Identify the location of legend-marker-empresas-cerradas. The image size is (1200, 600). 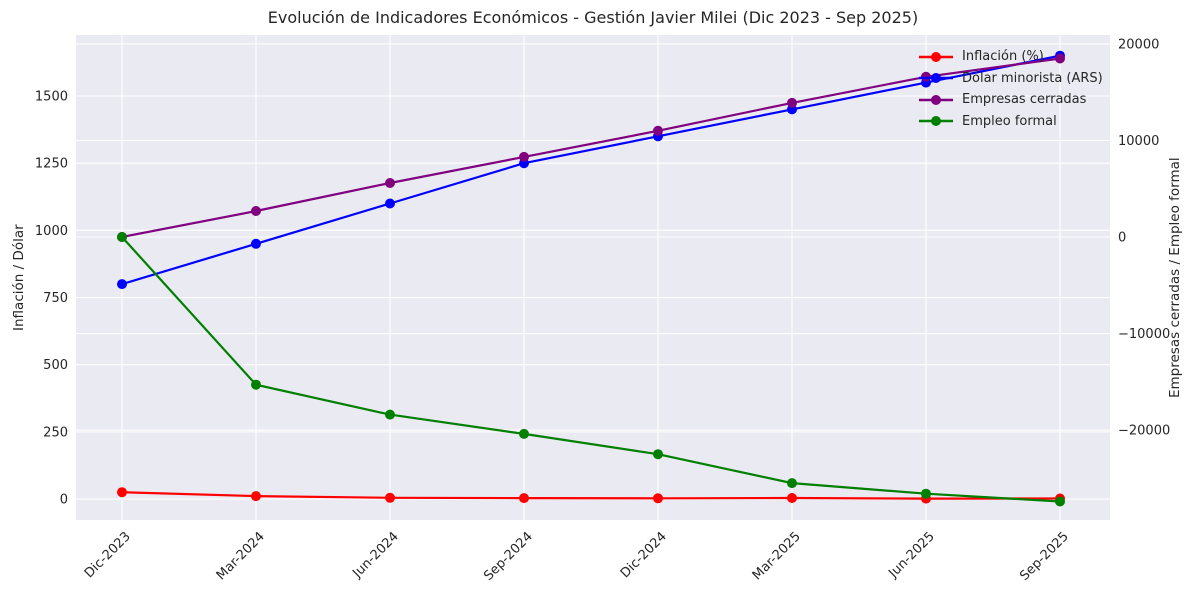
(936, 99).